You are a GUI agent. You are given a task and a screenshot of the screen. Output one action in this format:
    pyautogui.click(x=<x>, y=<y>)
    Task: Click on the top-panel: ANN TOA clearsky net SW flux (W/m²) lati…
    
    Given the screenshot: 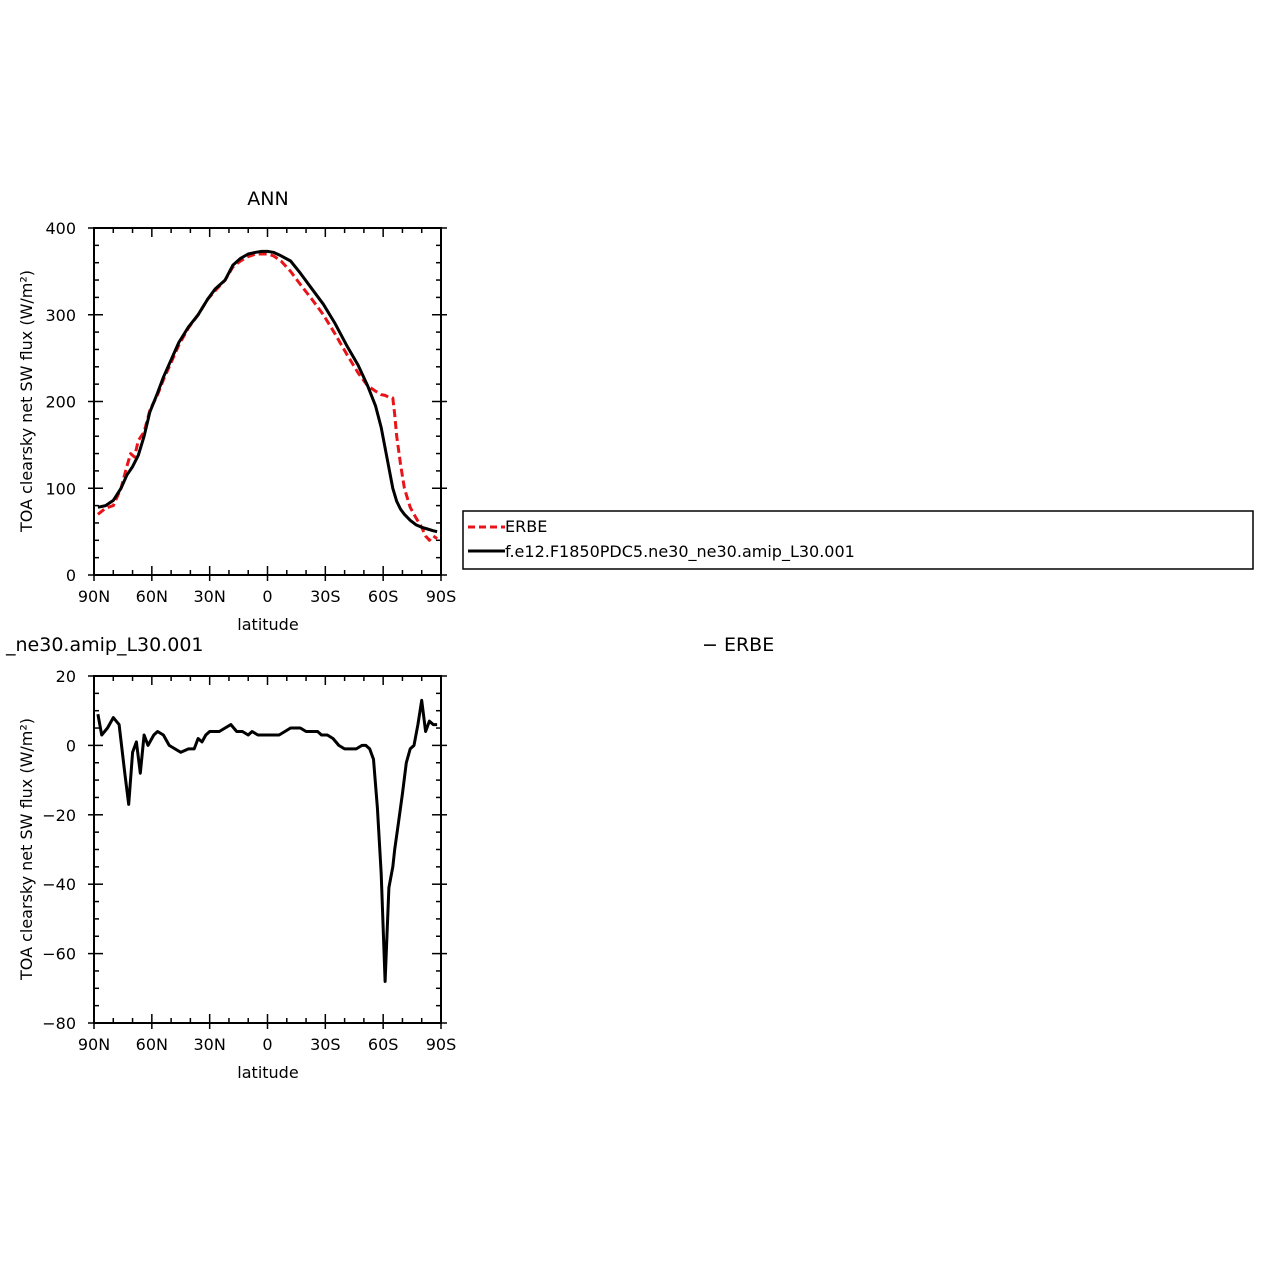 What is the action you would take?
    pyautogui.click(x=236, y=411)
    